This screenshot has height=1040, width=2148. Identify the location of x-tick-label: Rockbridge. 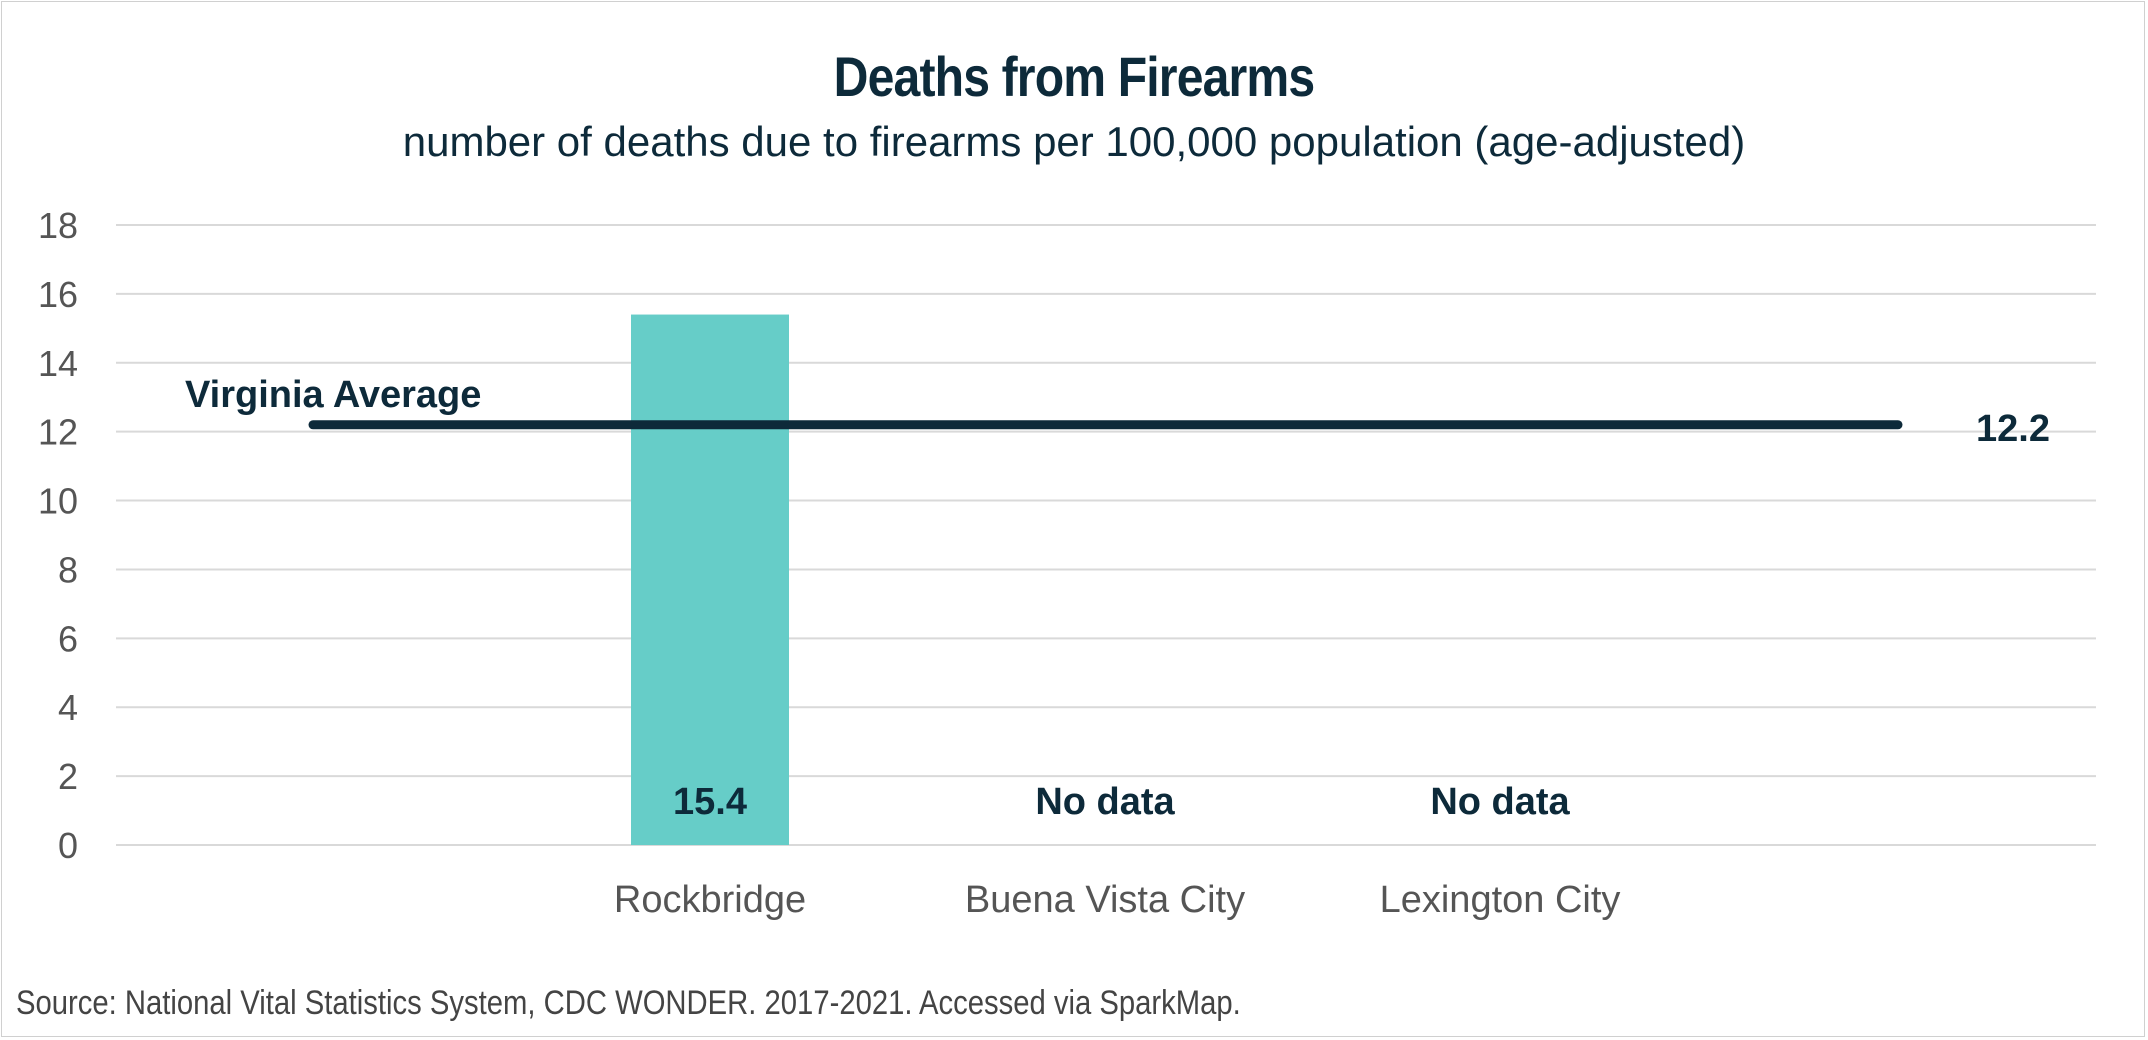
(710, 900).